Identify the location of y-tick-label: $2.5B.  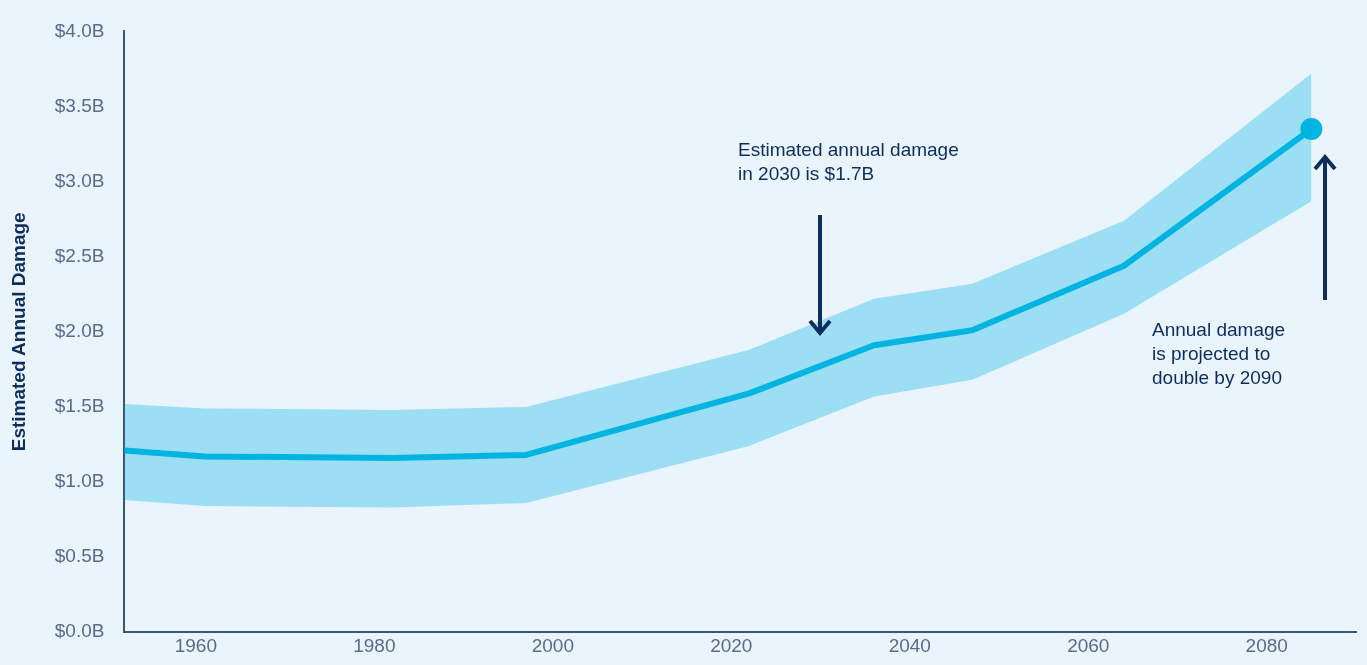
(79, 255).